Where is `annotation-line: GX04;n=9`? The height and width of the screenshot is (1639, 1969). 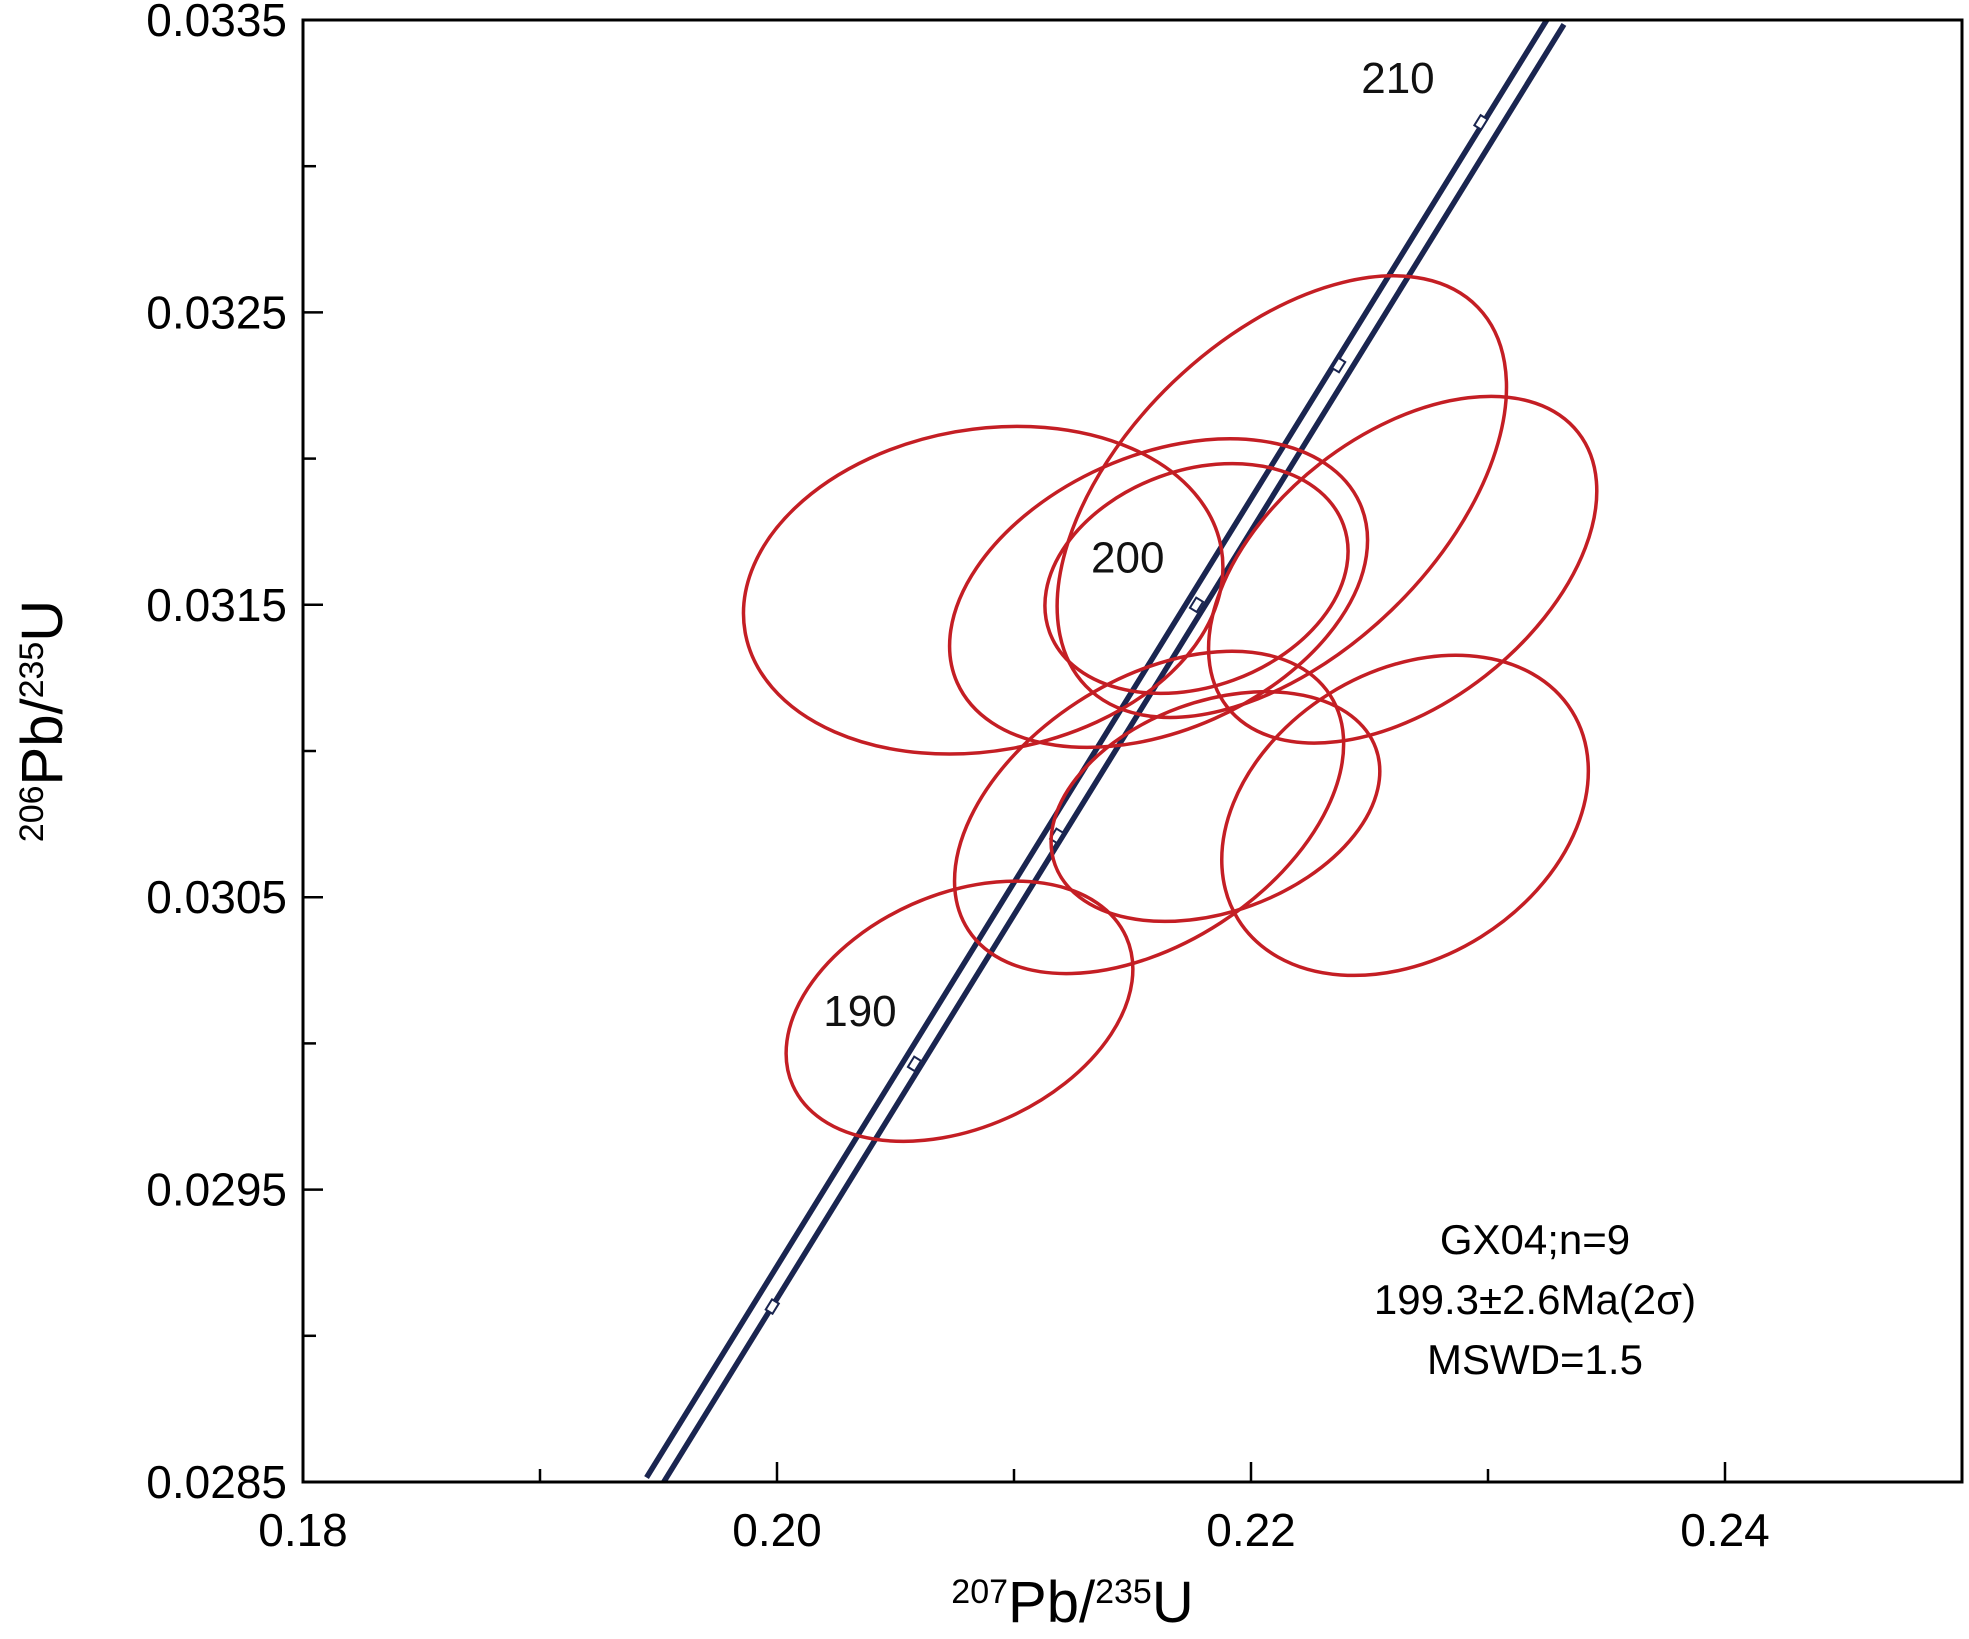 annotation-line: GX04;n=9 is located at coordinates (1535, 1239).